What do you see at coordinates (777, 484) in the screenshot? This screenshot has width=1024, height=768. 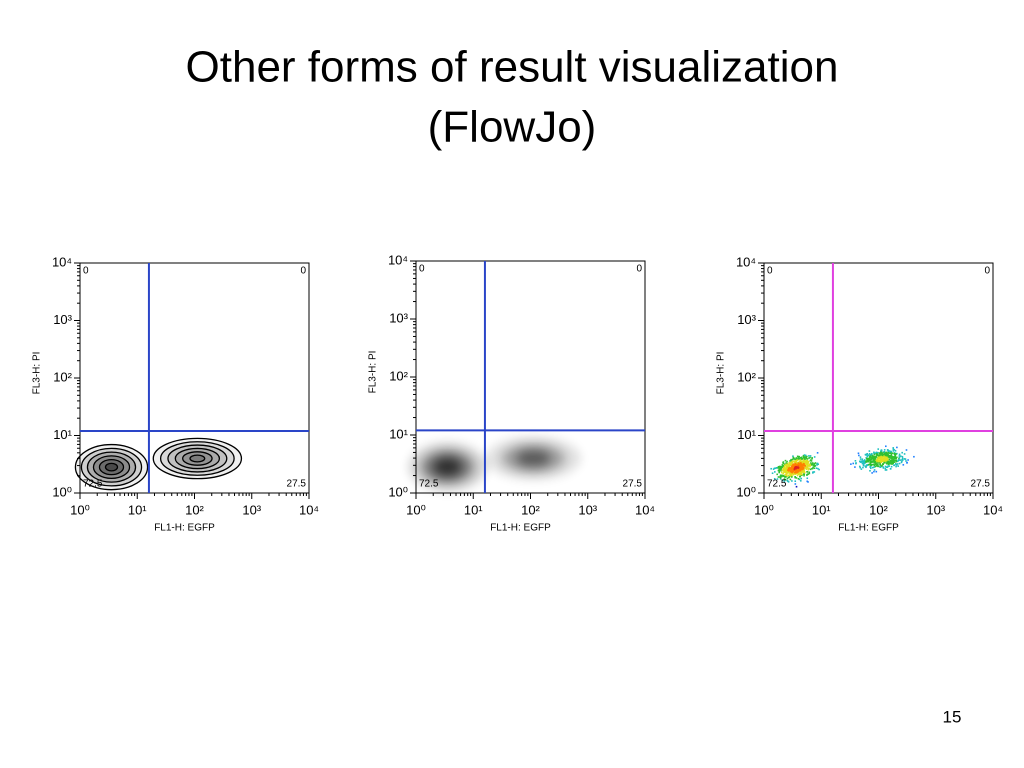 I see `quadrant-value: 72.5` at bounding box center [777, 484].